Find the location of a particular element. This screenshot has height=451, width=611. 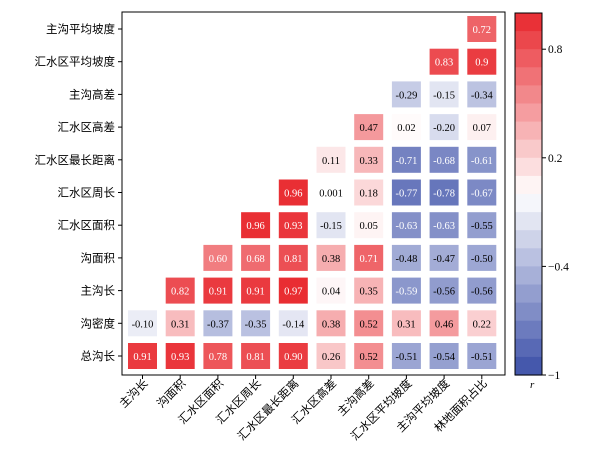

row-label: 主沟高差 is located at coordinates (92, 94).